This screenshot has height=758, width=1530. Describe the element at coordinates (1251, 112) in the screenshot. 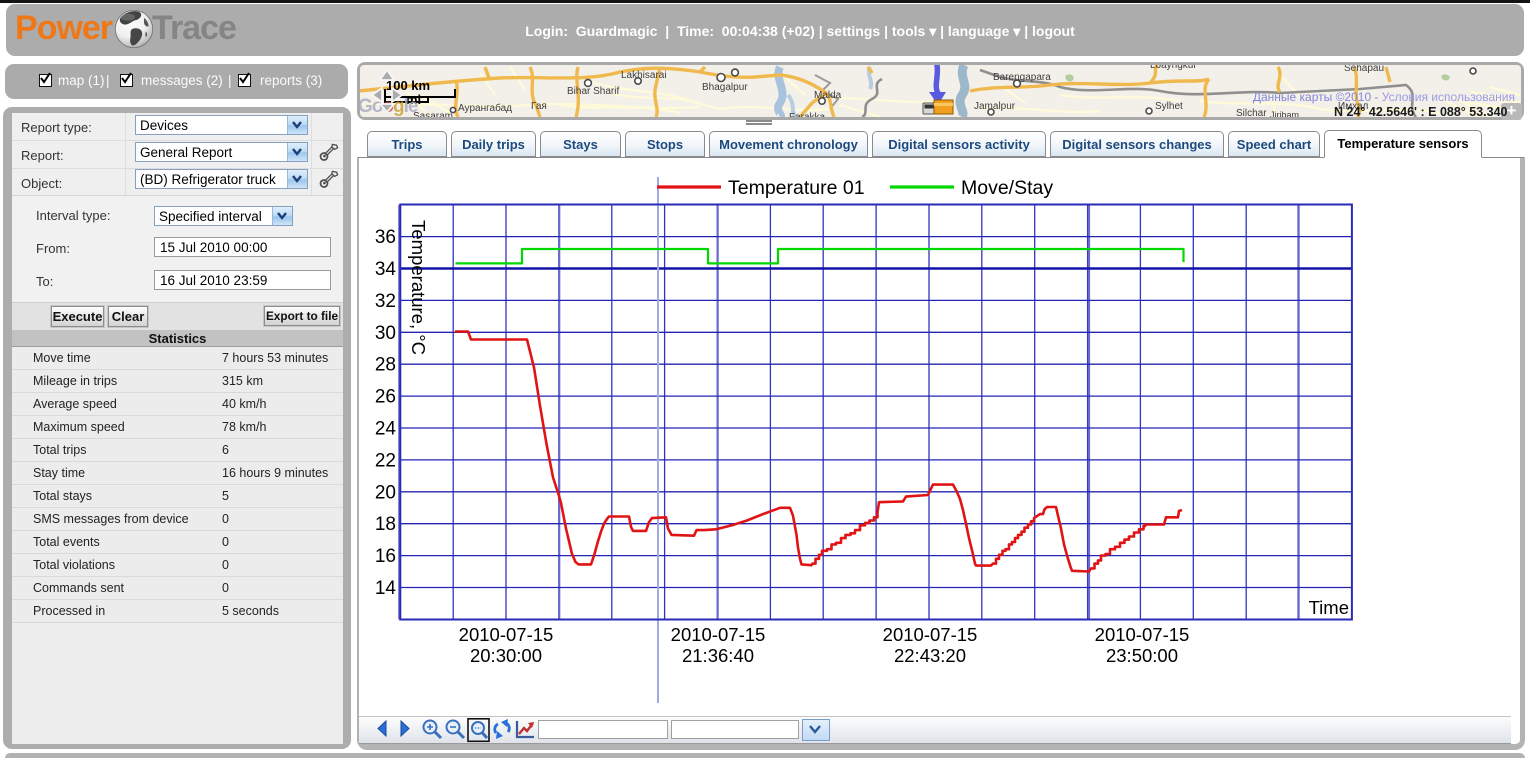

I see `svg-text: Silchar` at that location.